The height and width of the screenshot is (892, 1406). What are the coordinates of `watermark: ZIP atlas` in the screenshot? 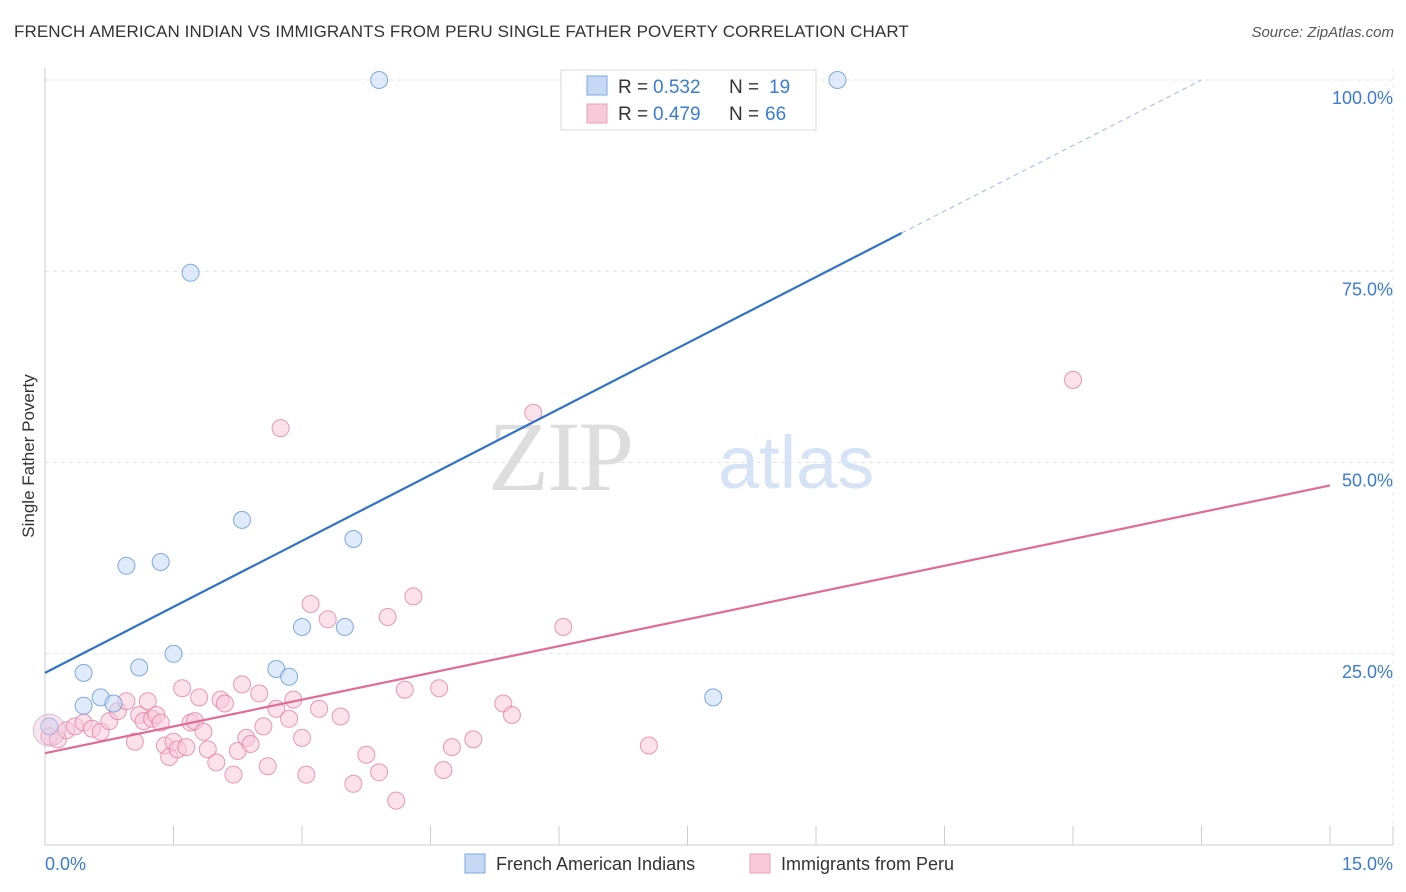 It's located at (681, 456).